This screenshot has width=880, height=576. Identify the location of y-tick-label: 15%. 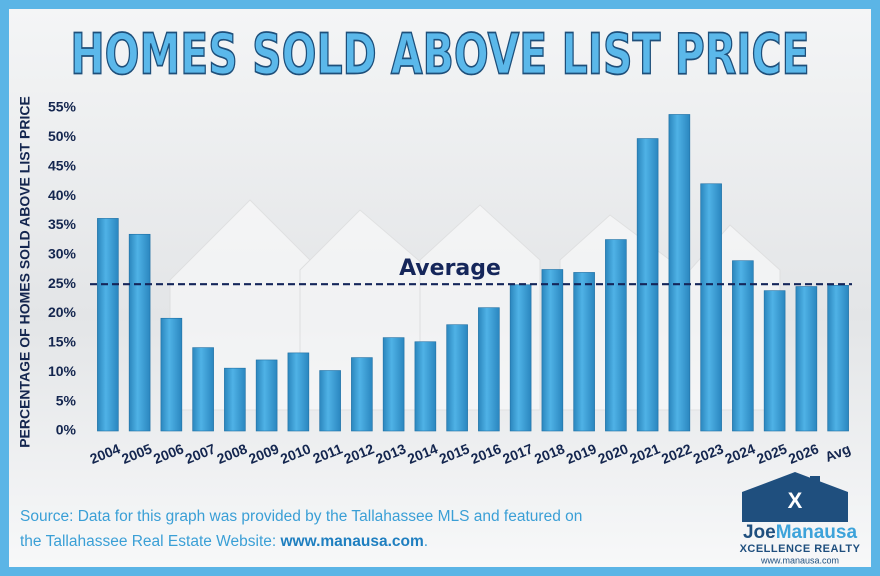
(62, 342).